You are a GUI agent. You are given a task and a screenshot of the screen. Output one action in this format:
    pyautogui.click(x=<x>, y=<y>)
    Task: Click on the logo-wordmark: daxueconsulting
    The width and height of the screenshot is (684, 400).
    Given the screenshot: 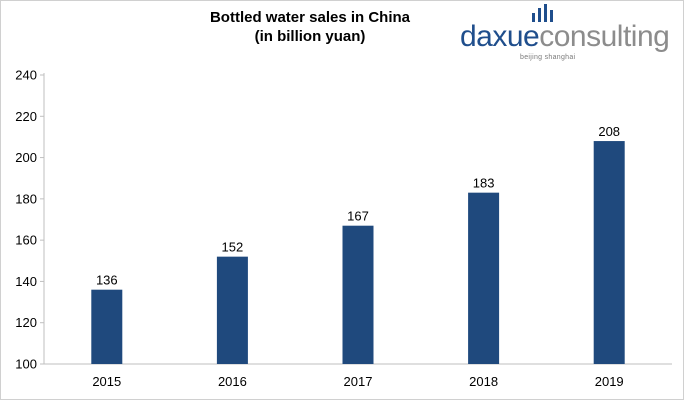 What is the action you would take?
    pyautogui.click(x=565, y=37)
    